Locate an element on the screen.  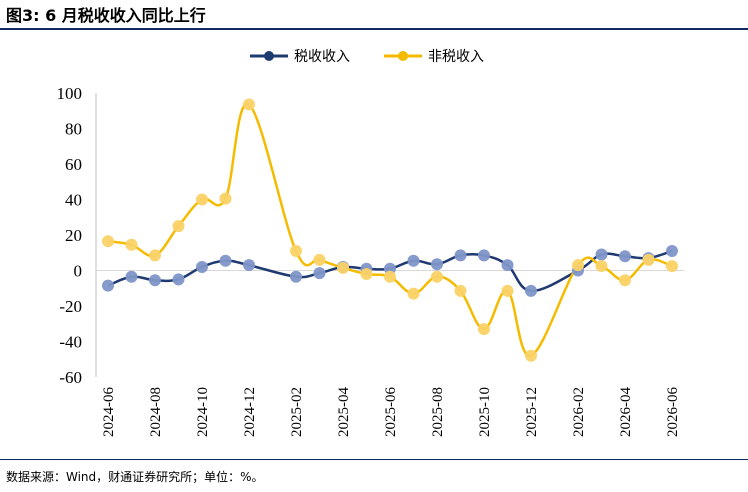
x-tick-label: 2024-06 is located at coordinates (109, 412).